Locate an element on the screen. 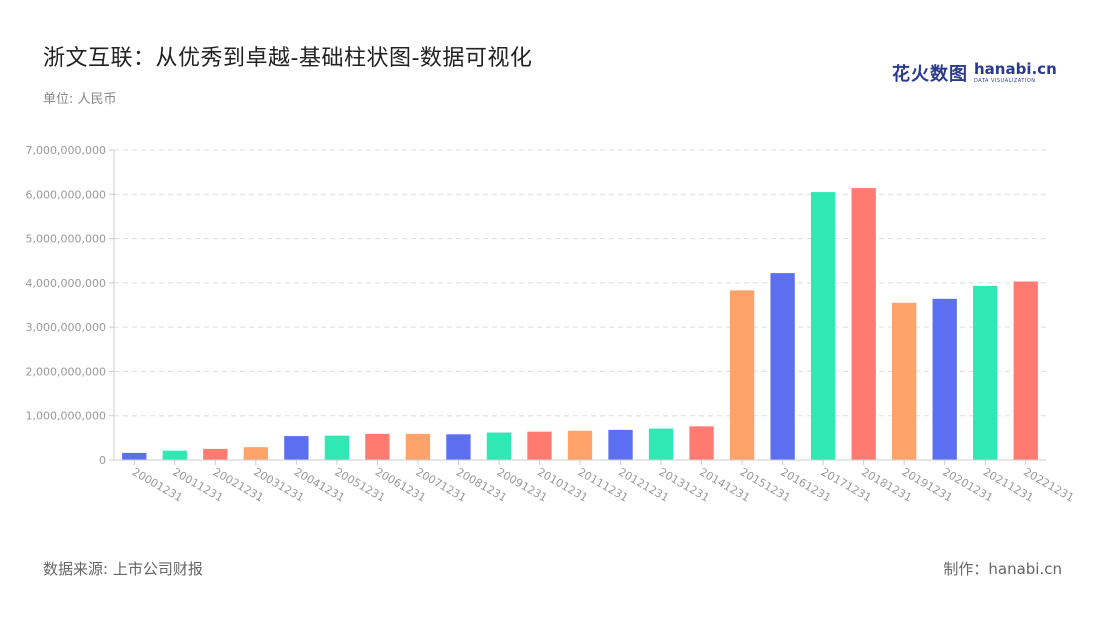 This screenshot has height=620, width=1100. brand-logo: 花火数图 hanabi.cn DATA VISUALIZATION is located at coordinates (974, 73).